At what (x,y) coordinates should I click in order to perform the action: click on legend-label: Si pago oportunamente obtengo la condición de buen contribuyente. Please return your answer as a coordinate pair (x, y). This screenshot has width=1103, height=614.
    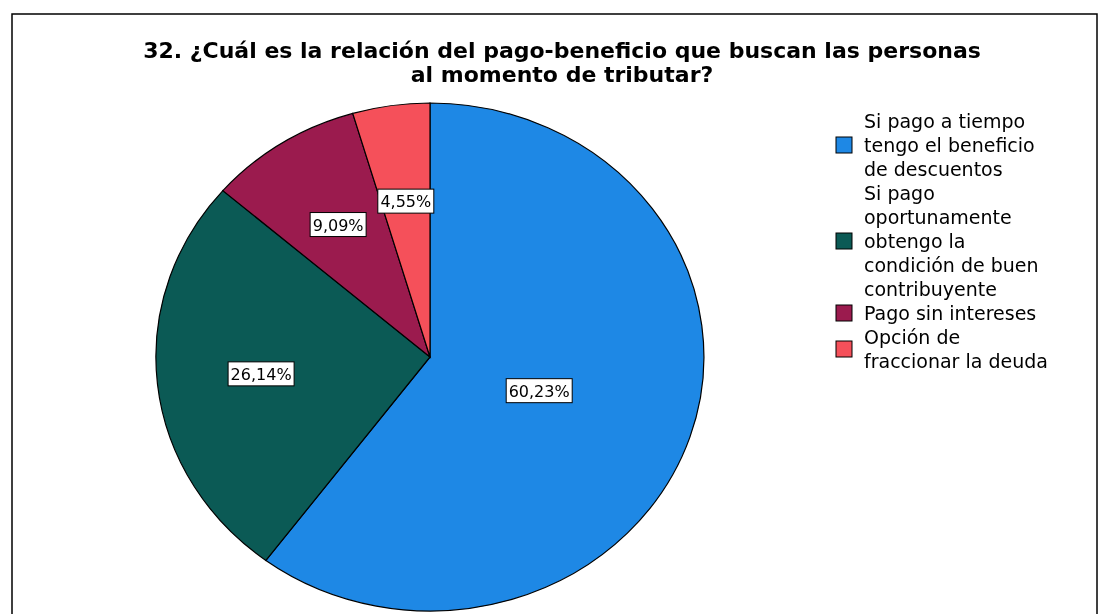
    Looking at the image, I should click on (951, 241).